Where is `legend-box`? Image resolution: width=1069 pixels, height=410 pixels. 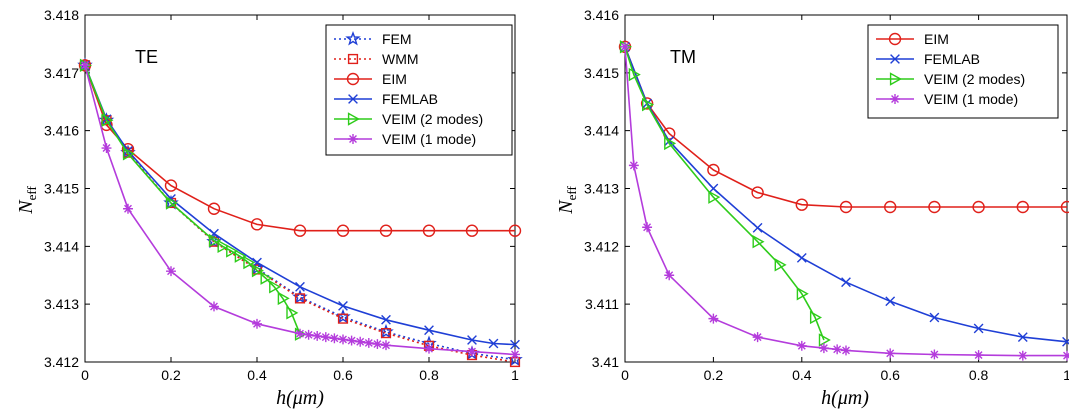 legend-box is located at coordinates (419, 90).